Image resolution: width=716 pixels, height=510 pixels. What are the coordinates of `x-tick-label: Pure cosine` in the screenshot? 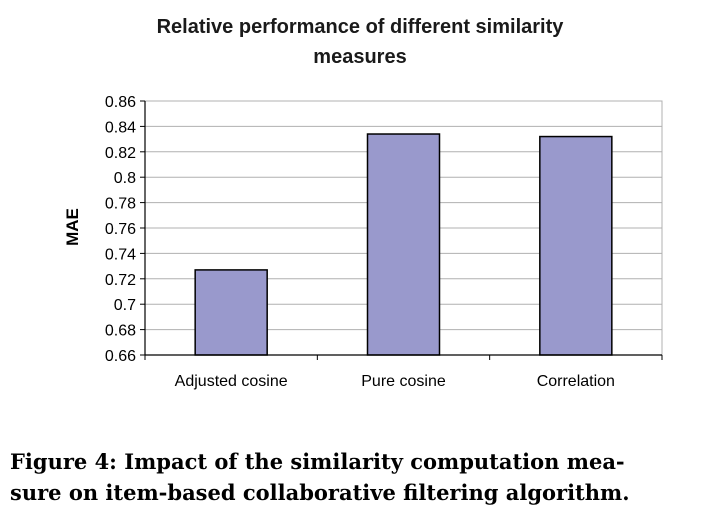 It's located at (403, 381).